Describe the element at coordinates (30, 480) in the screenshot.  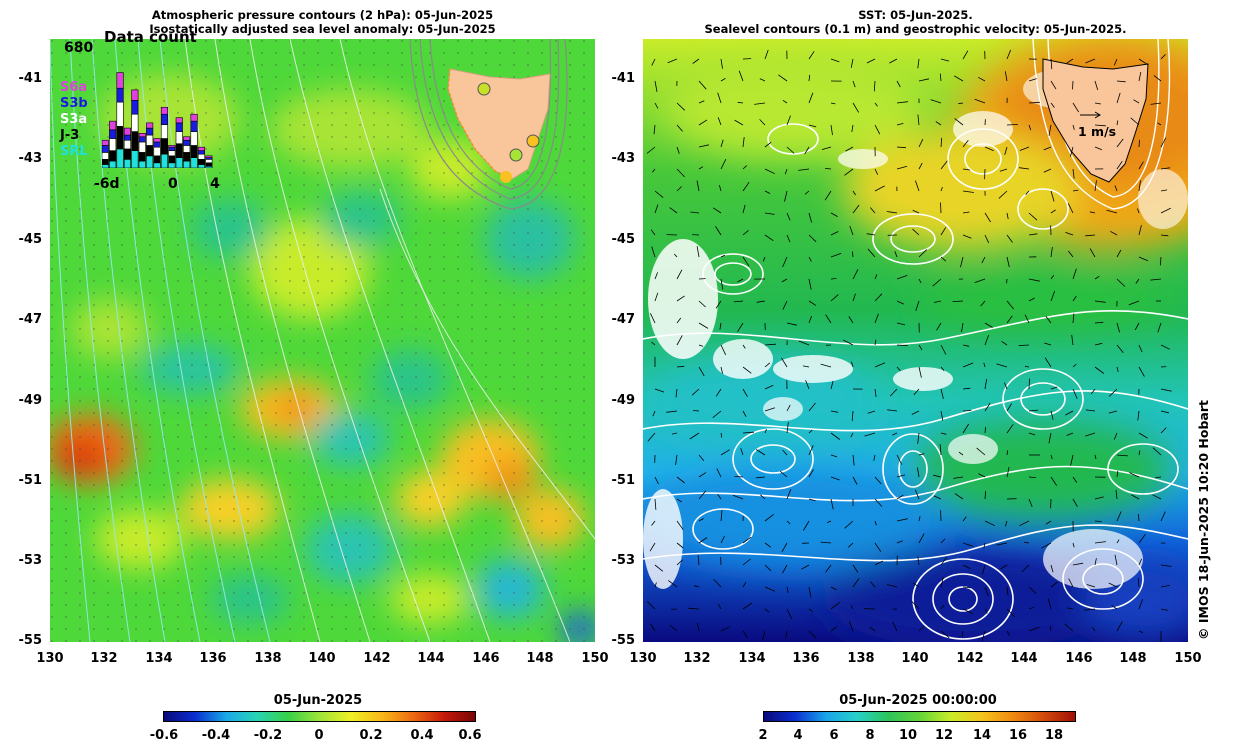
I see `lat-tick: -51` at that location.